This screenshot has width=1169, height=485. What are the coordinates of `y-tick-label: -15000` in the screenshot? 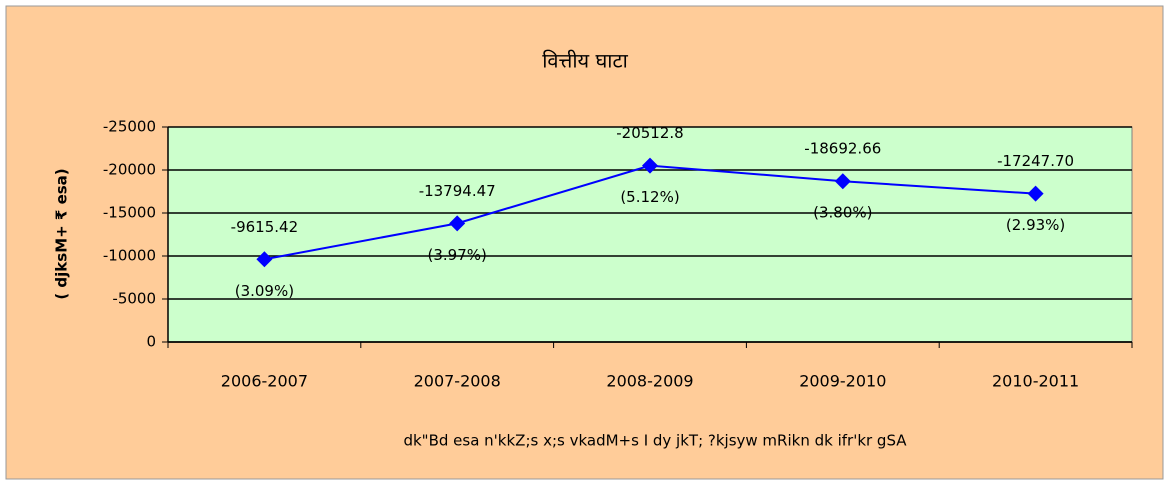 It's located at (129, 213).